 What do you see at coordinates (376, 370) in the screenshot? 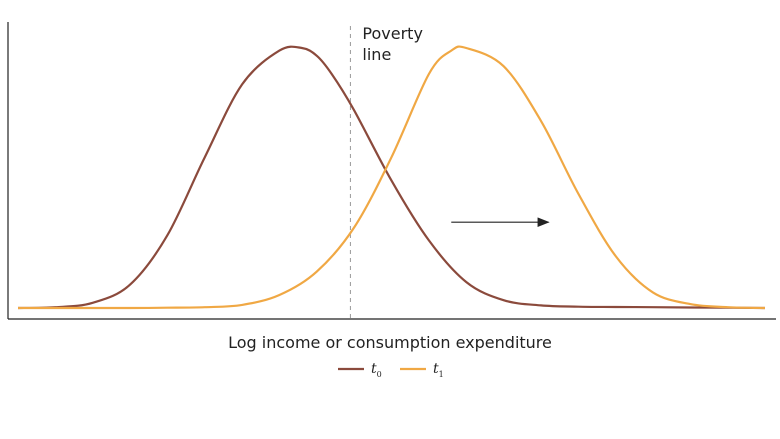
I see `legend-label-t0: t0` at bounding box center [376, 370].